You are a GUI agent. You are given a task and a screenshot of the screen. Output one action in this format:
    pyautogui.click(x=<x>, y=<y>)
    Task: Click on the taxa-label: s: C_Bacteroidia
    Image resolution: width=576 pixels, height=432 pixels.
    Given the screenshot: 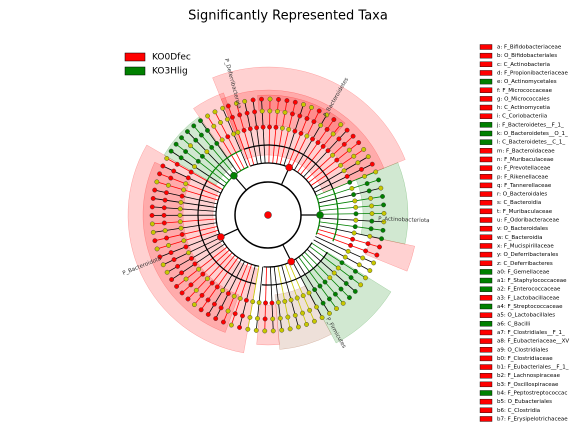 What is the action you would take?
    pyautogui.click(x=519, y=203)
    